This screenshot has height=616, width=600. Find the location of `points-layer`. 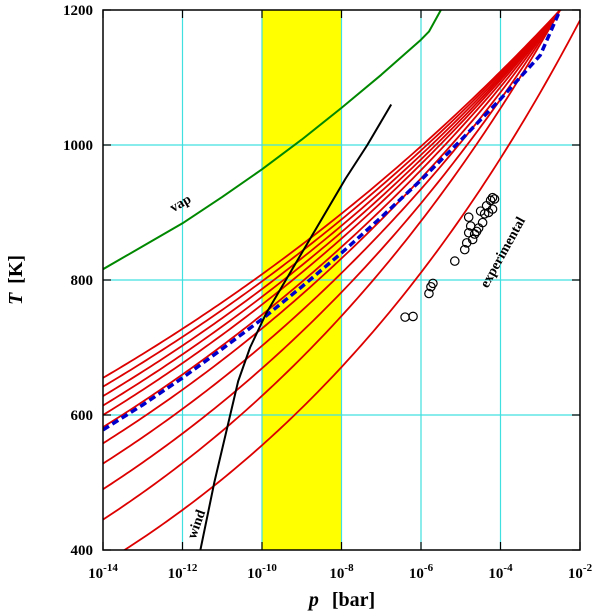

points-layer is located at coordinates (450, 257).